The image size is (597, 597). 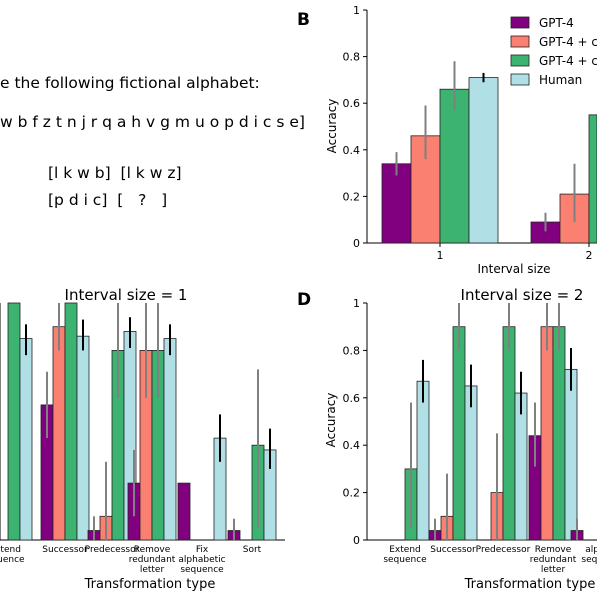 What do you see at coordinates (331, 420) in the screenshot?
I see `panel-d-ylabel: Accuracy` at bounding box center [331, 420].